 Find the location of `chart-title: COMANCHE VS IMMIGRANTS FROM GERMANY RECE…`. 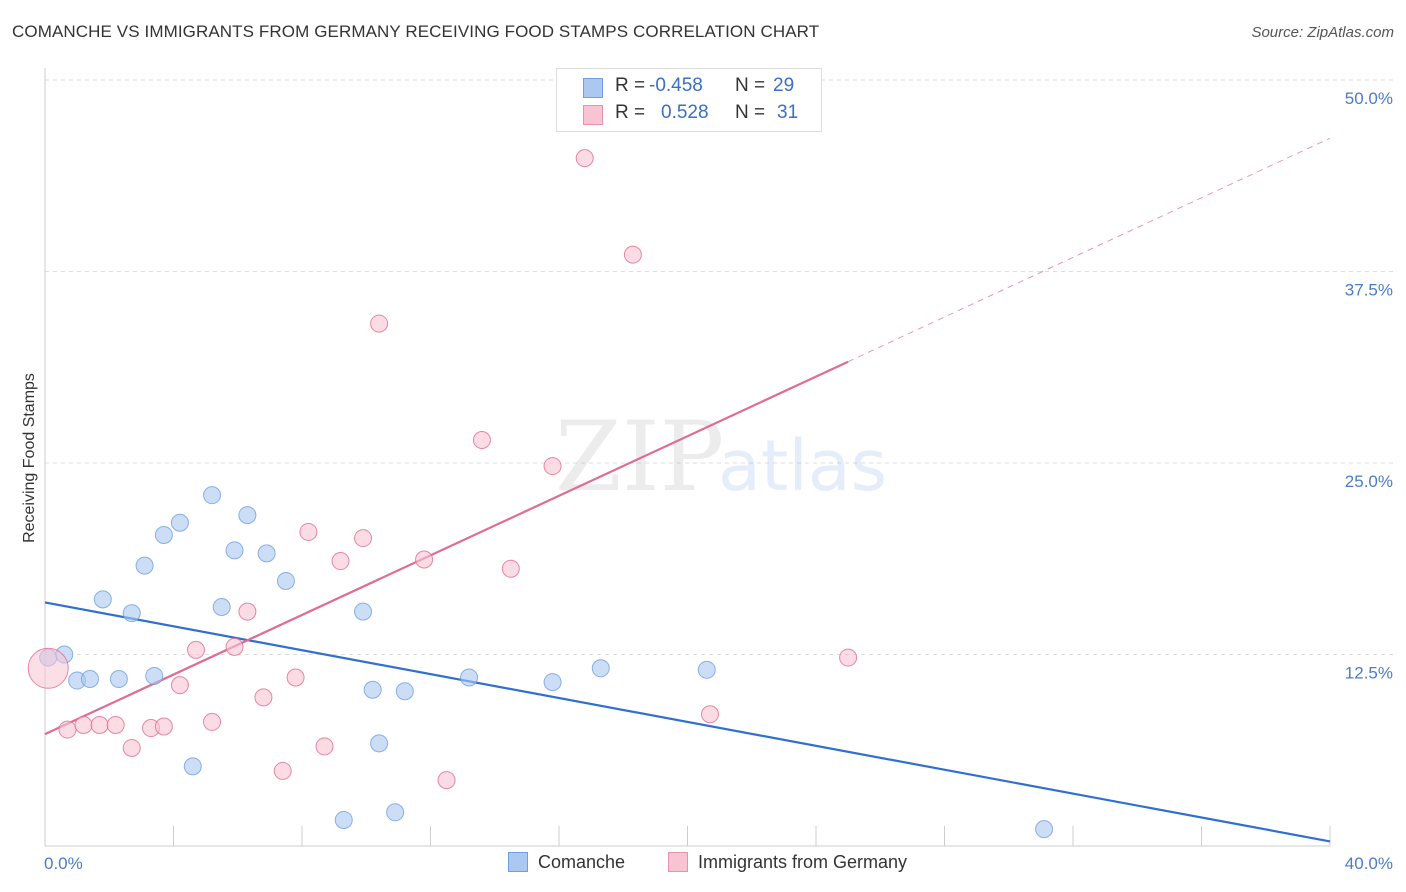

chart-title: COMANCHE VS IMMIGRANTS FROM GERMANY RECE… is located at coordinates (416, 31).